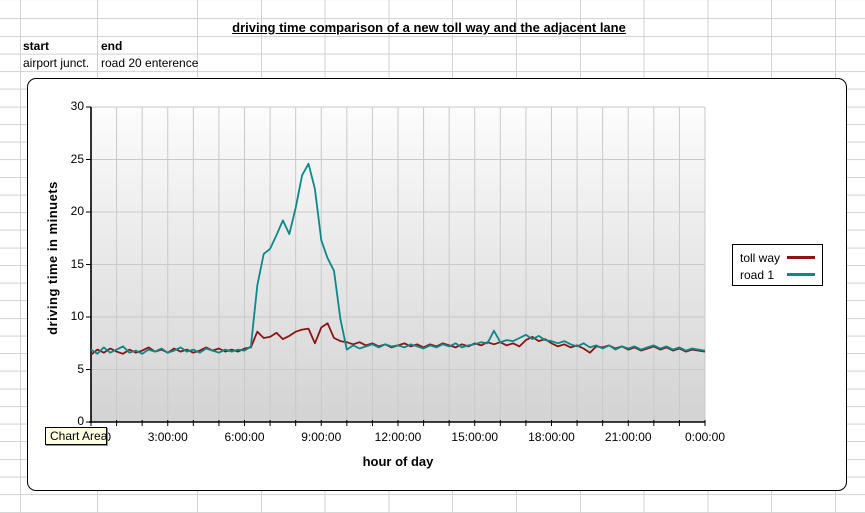 This screenshot has height=513, width=865. I want to click on y-axis-title: driving time in minuets, so click(52, 258).